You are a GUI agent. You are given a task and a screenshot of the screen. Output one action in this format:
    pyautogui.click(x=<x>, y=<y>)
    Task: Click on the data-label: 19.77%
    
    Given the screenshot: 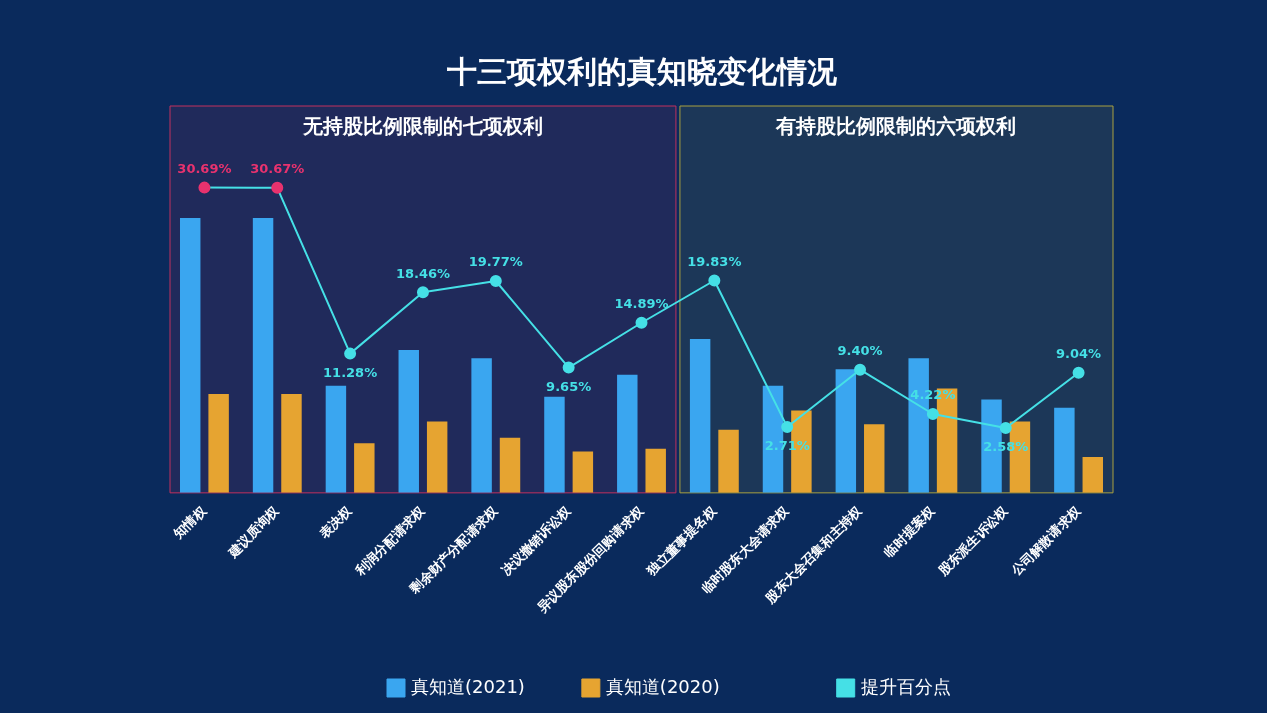 What is the action you would take?
    pyautogui.click(x=495, y=262)
    